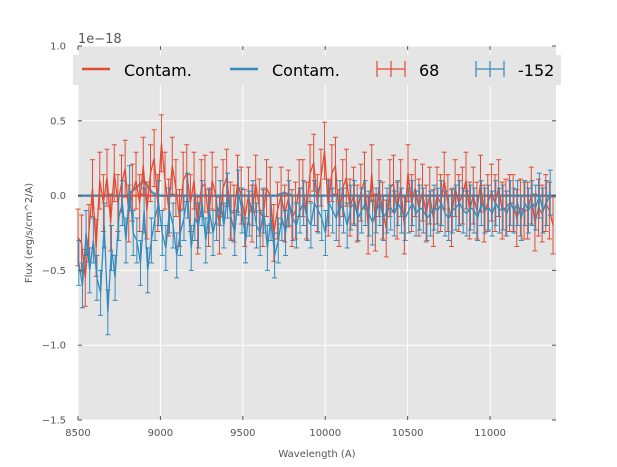 Image resolution: width=617 pixels, height=467 pixels. Describe the element at coordinates (429, 70) in the screenshot. I see `legend-label: 68` at that location.